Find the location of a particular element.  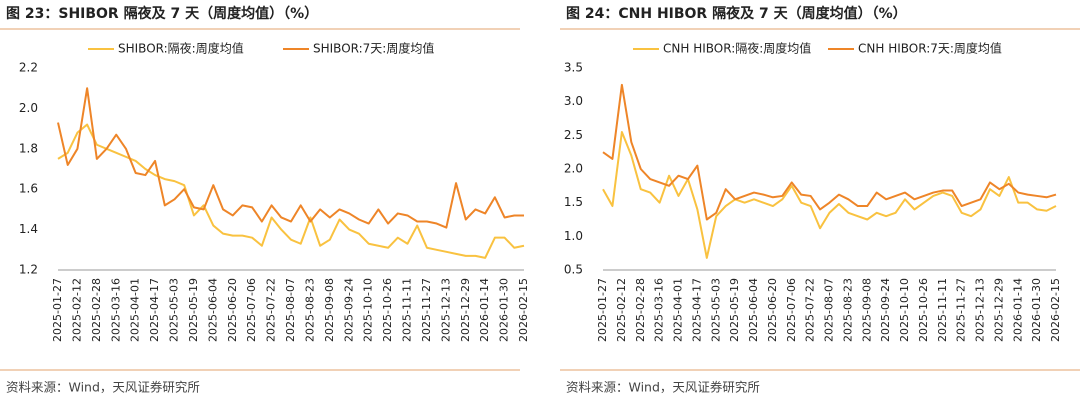

y-tick-label: 1.2 is located at coordinates (28, 270).